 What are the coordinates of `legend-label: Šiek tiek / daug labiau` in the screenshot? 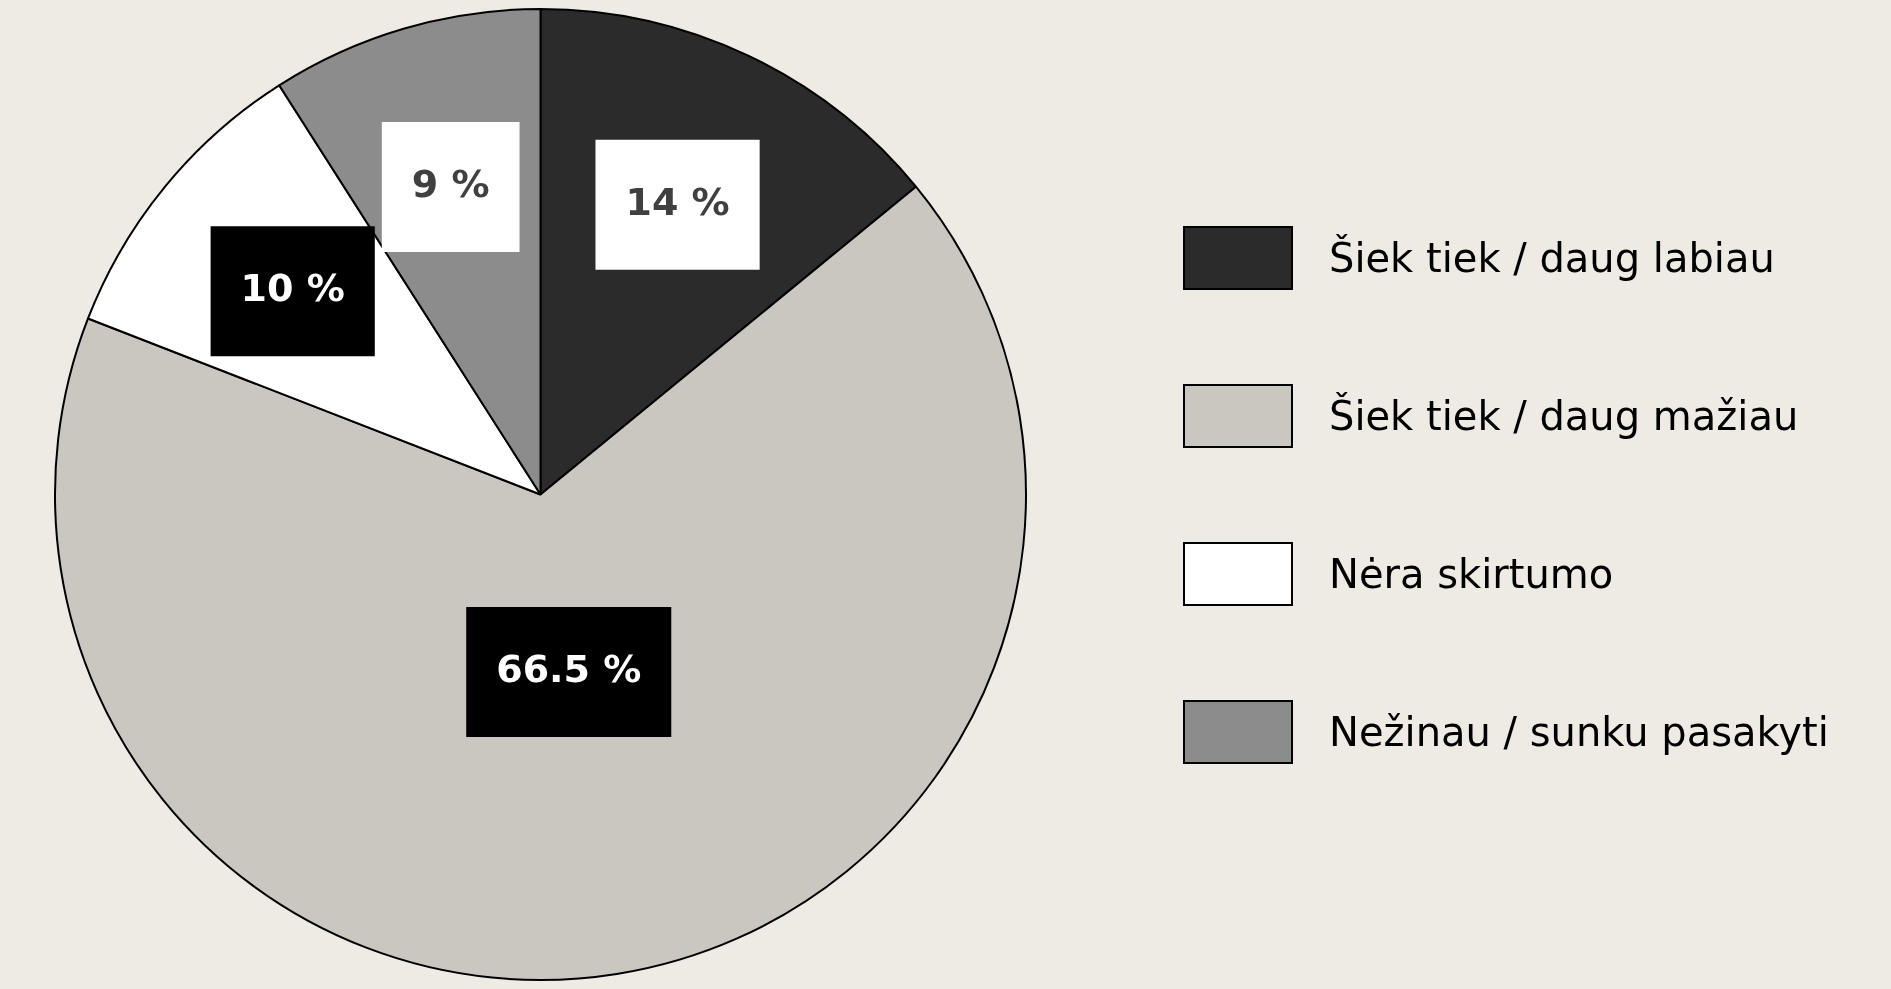 It's located at (1552, 257).